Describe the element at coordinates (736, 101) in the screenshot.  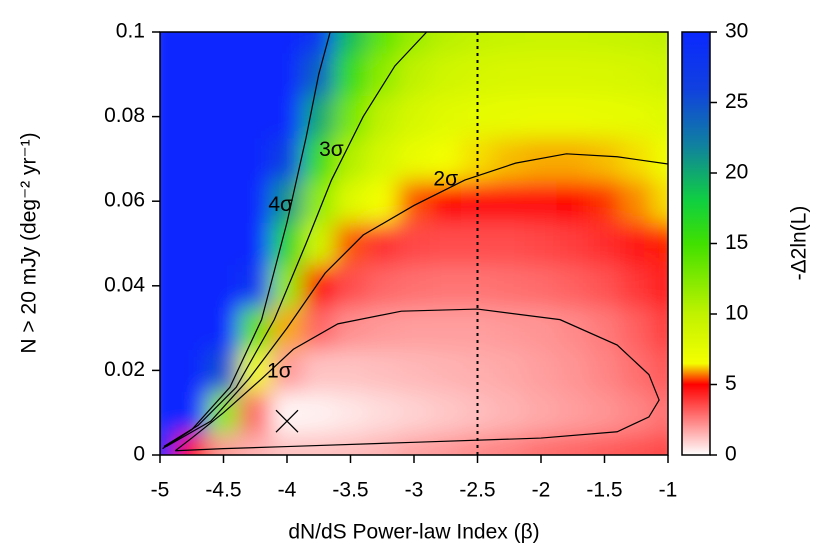
I see `colorbar-tick-label: 25` at that location.